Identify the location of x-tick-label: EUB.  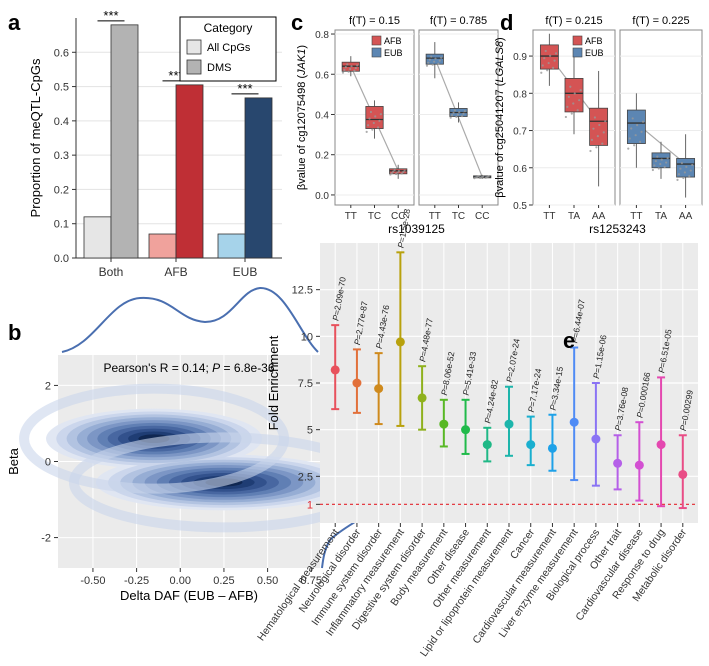
(245, 272).